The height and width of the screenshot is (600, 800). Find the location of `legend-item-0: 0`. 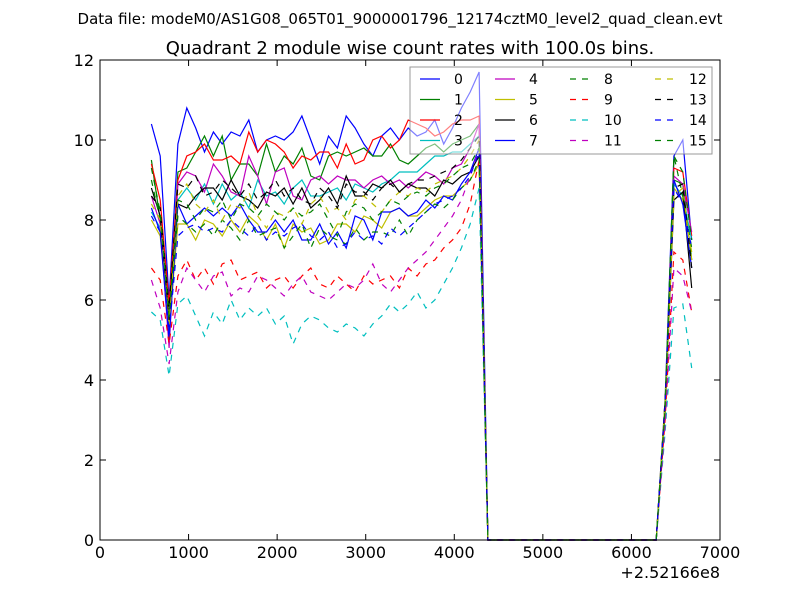

legend-item-0: 0 is located at coordinates (441, 80).